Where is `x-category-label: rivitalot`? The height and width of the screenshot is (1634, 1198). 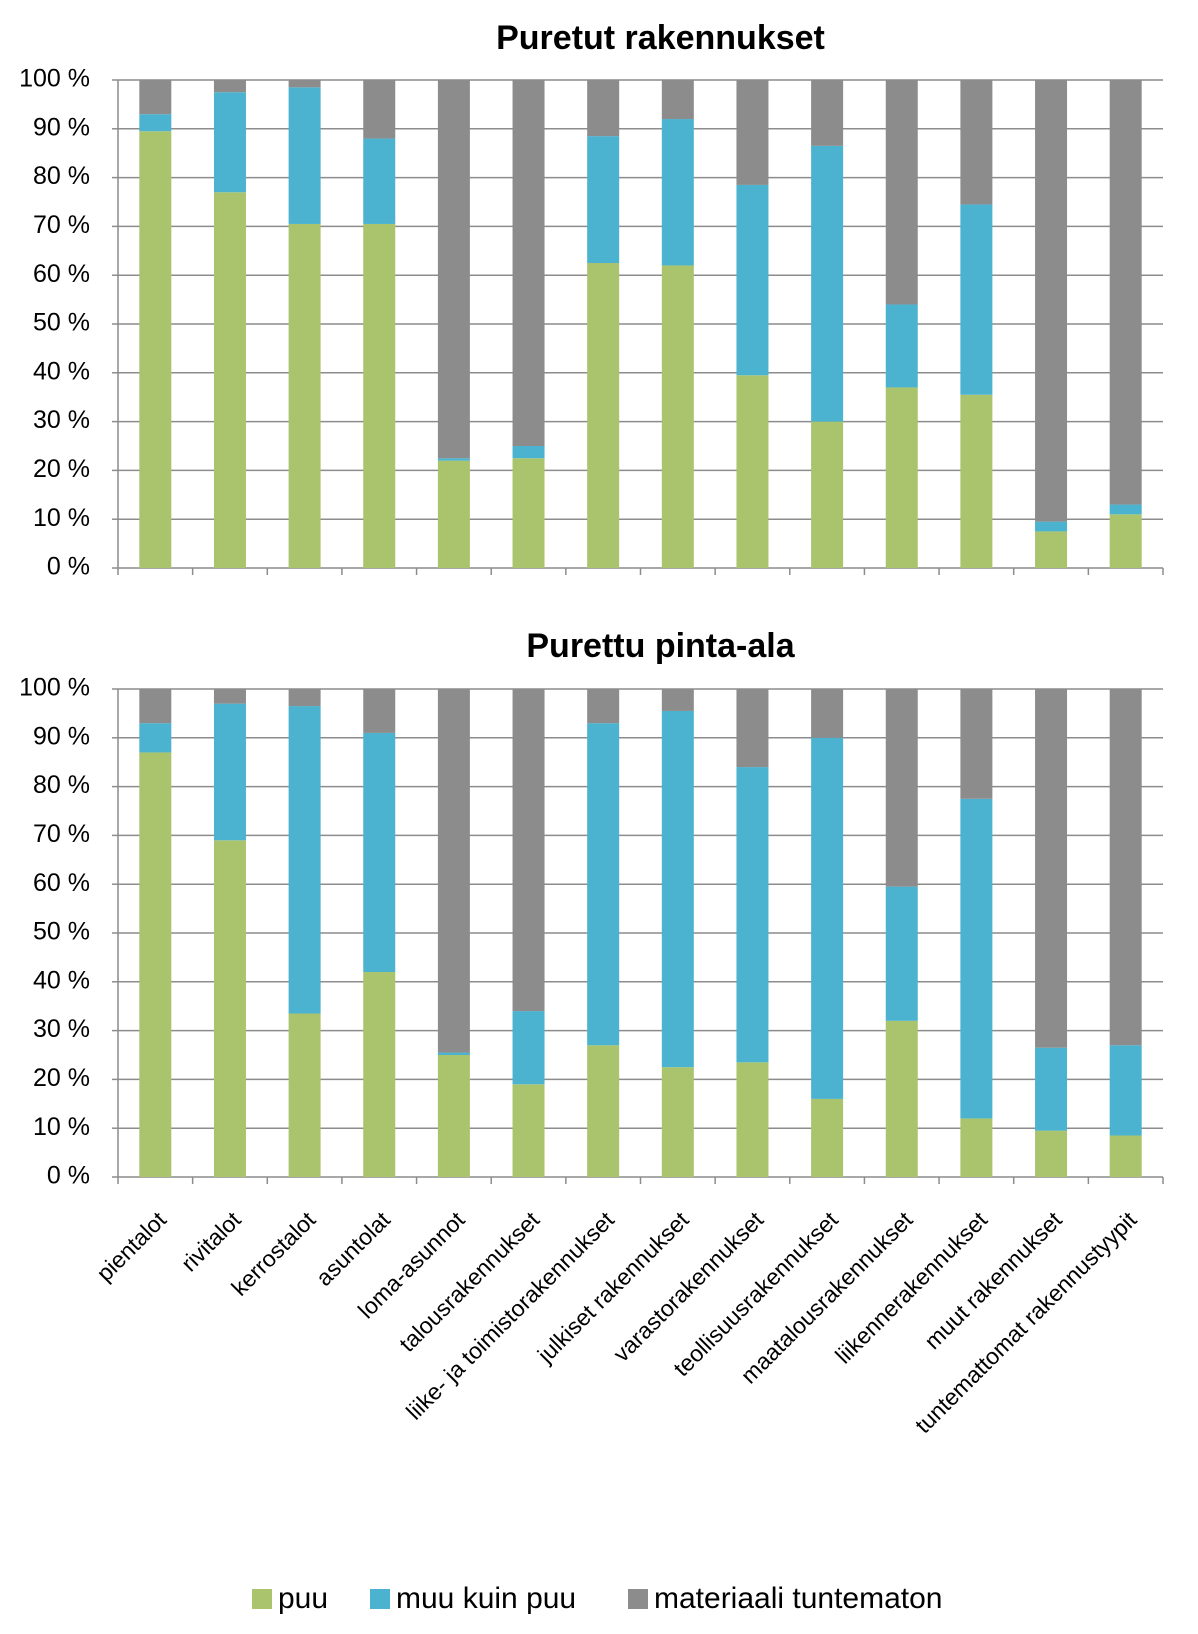 x-category-label: rivitalot is located at coordinates (211, 1241).